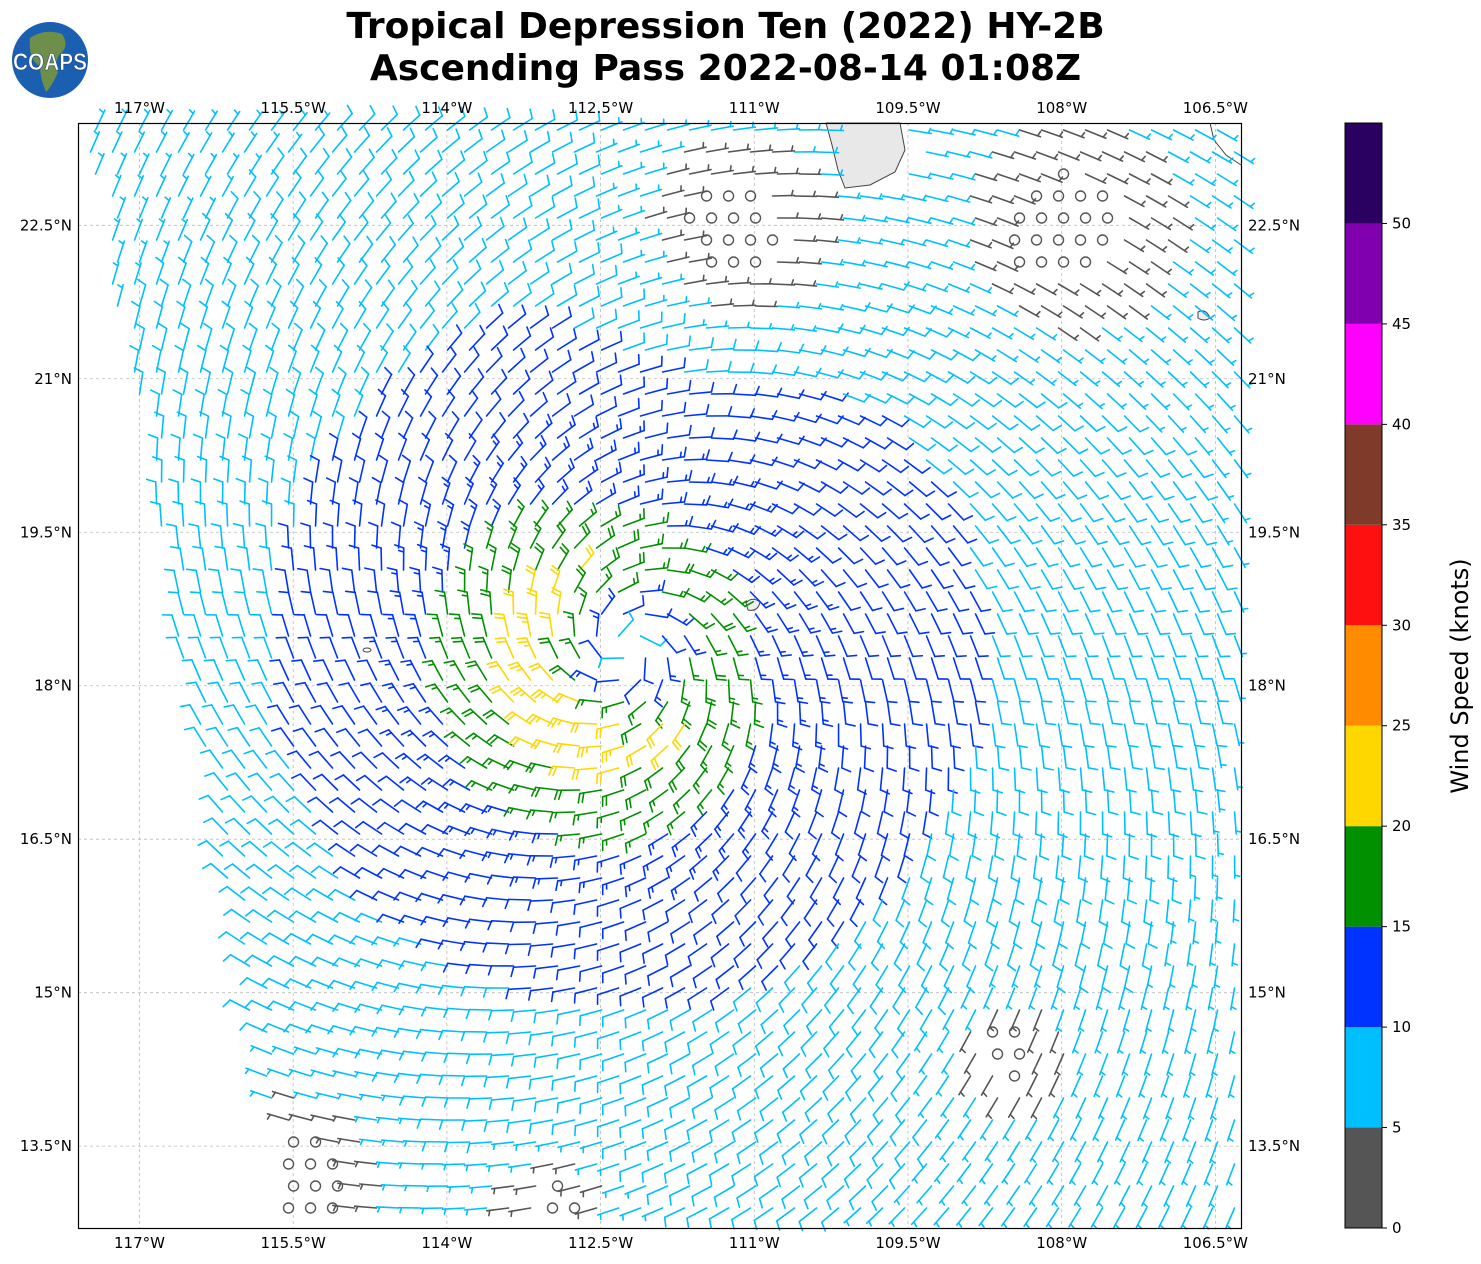  Describe the element at coordinates (1401, 927) in the screenshot. I see `colorbar-tick-label: 15` at that location.